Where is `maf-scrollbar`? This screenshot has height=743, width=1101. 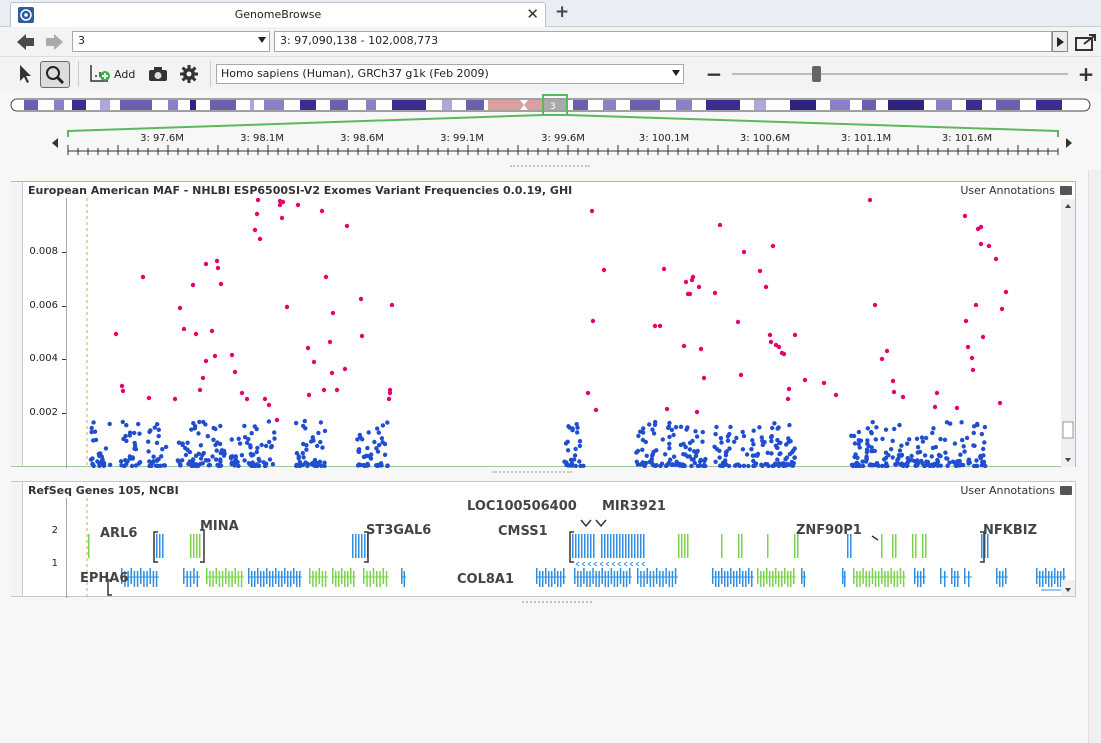
maf-scrollbar is located at coordinates (1068, 333).